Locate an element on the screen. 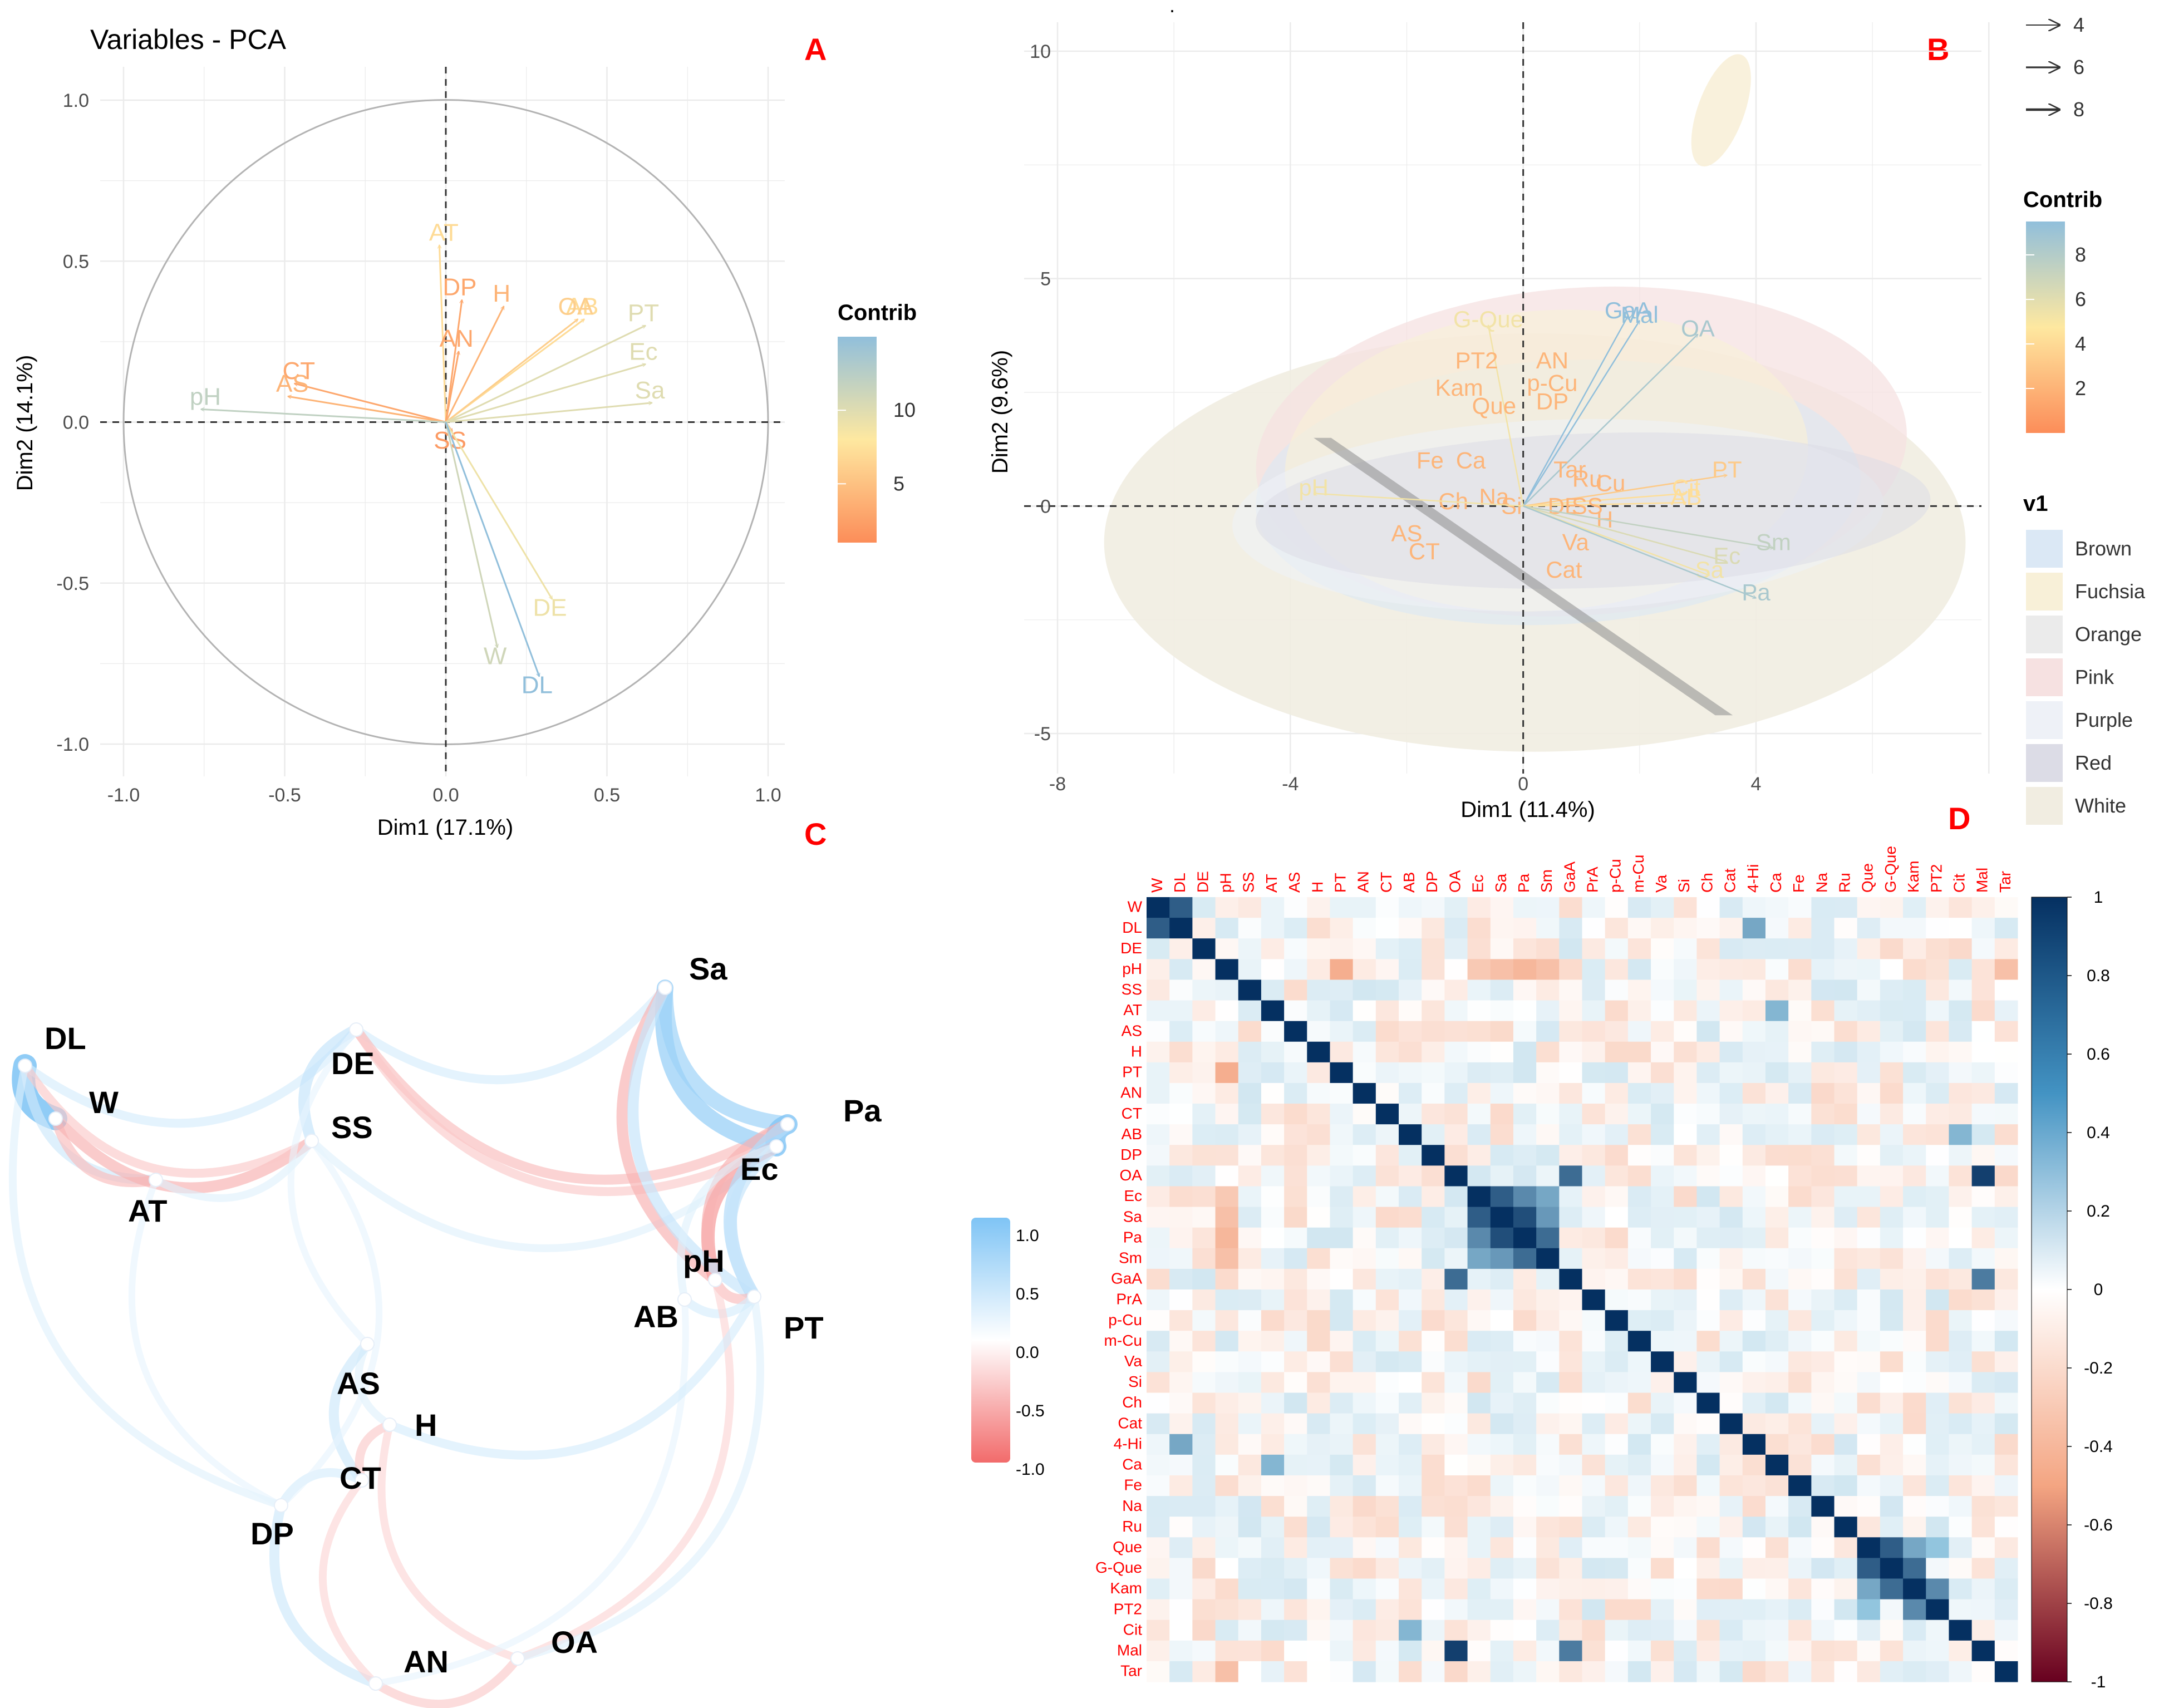 The image size is (2159, 1708). pca-var-label: CT is located at coordinates (1425, 551).